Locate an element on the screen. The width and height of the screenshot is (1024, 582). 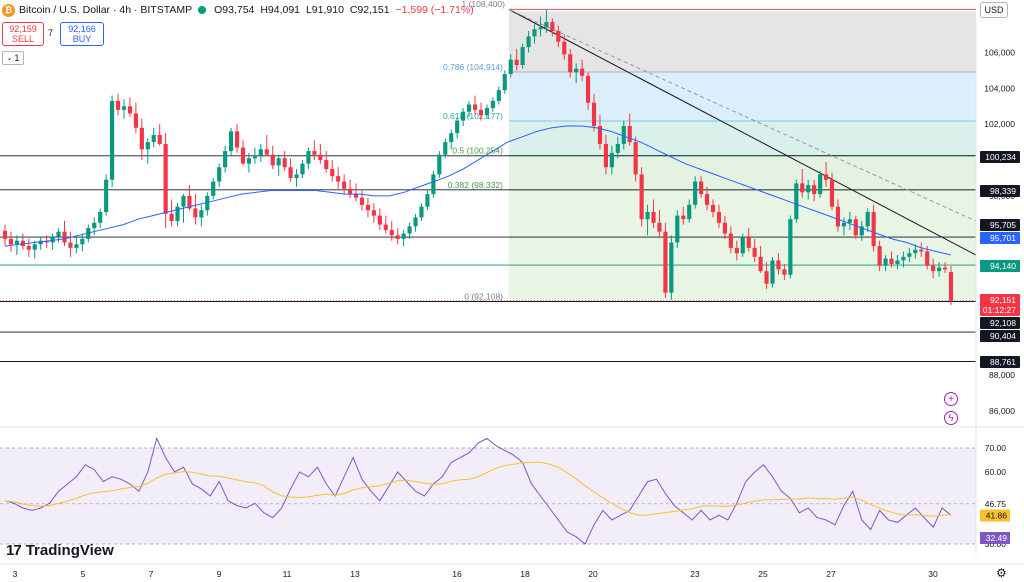
gear-icon: ⚙ is located at coordinates (1001, 573).